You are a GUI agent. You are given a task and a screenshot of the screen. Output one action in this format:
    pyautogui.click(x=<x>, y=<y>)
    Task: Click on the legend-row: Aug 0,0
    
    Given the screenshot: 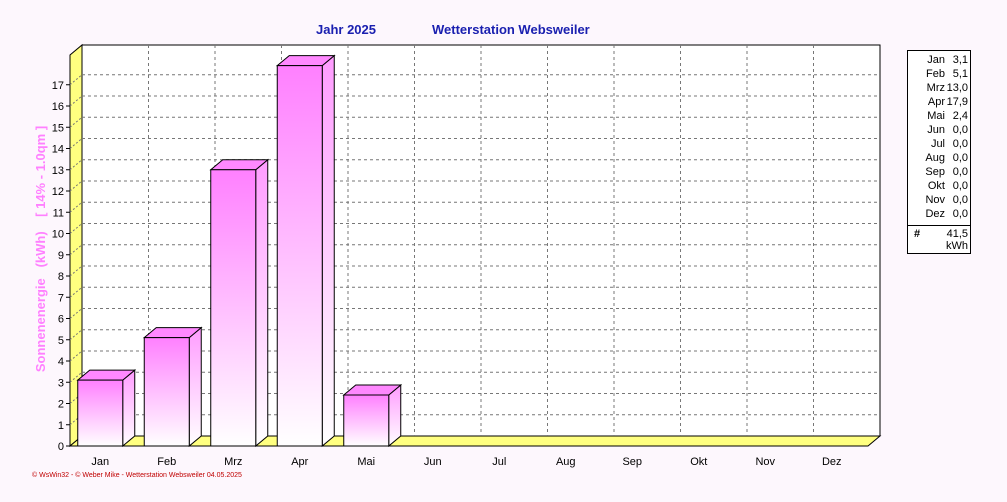 What is the action you would take?
    pyautogui.click(x=939, y=158)
    